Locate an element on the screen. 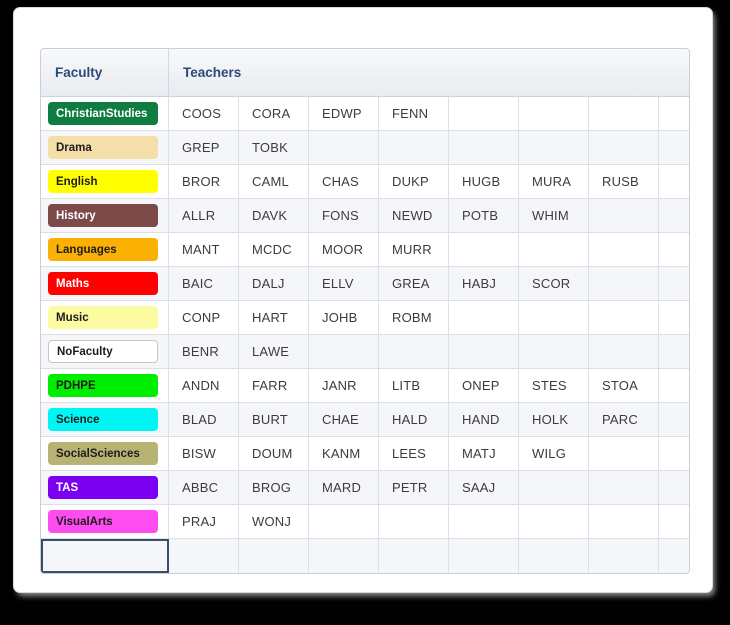 The width and height of the screenshot is (730, 625). teacher-cell: BENR is located at coordinates (204, 352).